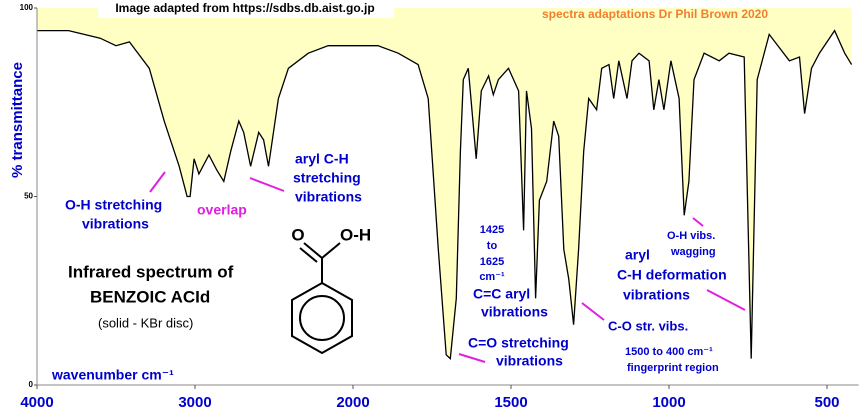 The width and height of the screenshot is (860, 415). I want to click on annotation: O-H vibs., so click(691, 236).